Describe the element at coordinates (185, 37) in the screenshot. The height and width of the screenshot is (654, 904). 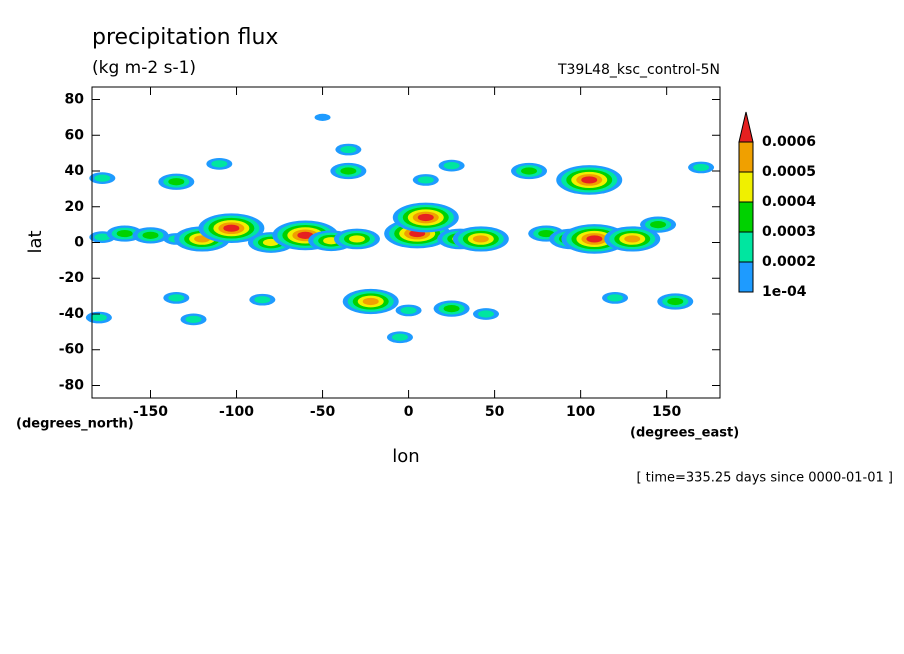
I see `chart-title: precipitation flux` at that location.